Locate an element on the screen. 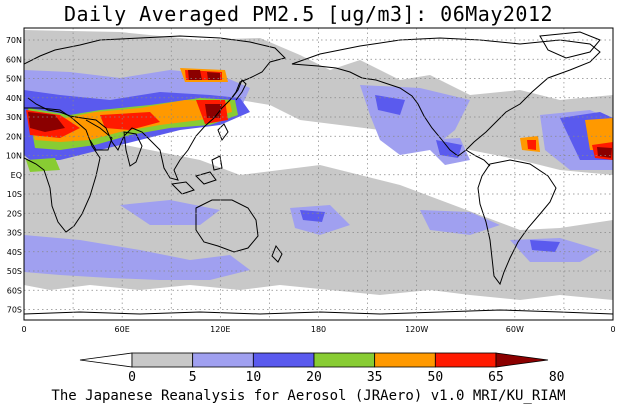 The width and height of the screenshot is (617, 410). colorbar-level-label: 5 is located at coordinates (193, 377).